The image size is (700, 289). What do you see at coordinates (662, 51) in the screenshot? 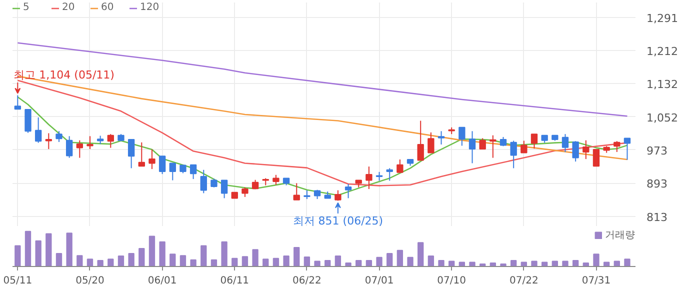
I see `y-tick-label: 1,212` at bounding box center [662, 51].